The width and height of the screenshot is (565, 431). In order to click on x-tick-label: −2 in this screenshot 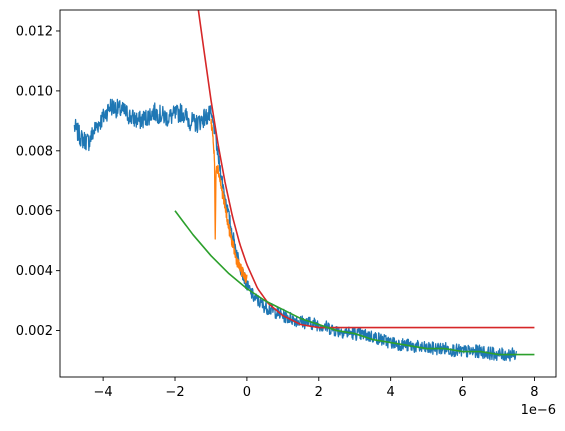, I will do `click(174, 392)`.